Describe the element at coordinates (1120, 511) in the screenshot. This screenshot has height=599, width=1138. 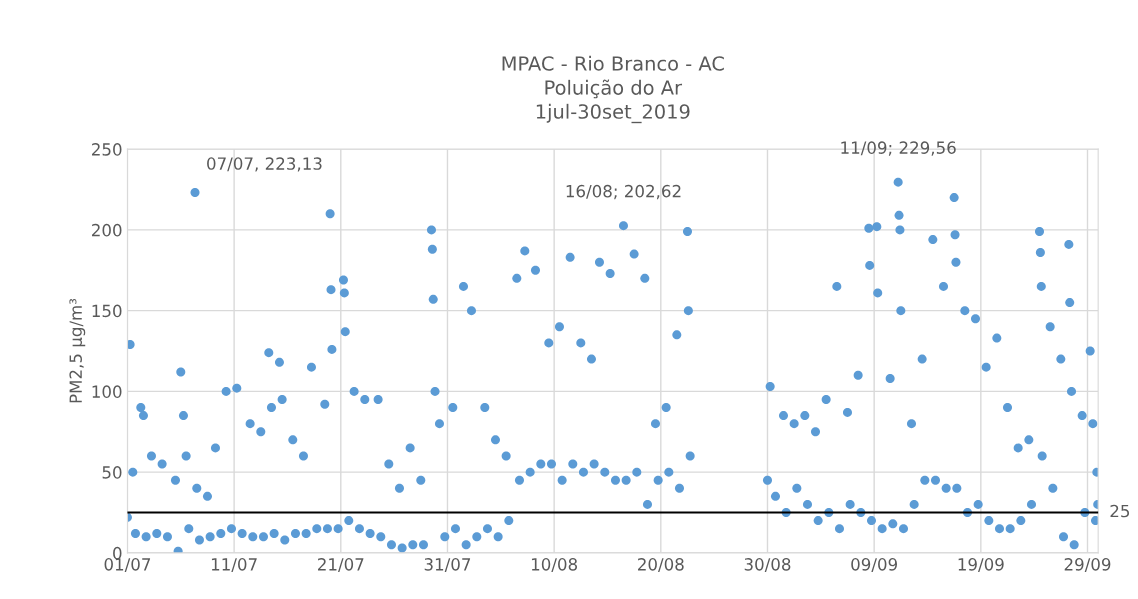
I see `ref-line-label: 25` at that location.